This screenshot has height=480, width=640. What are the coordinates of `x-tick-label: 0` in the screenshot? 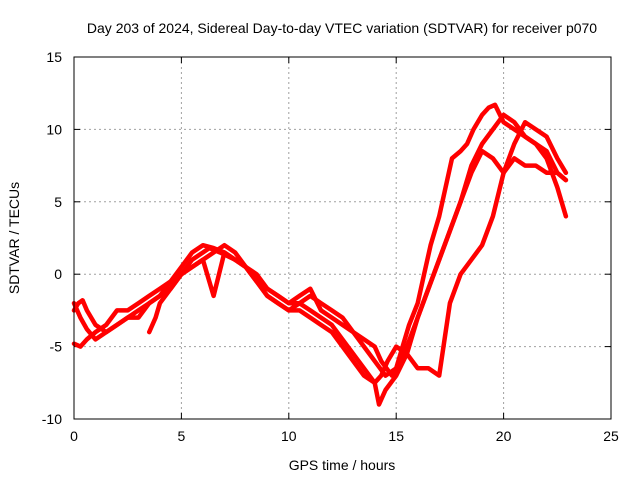 It's located at (74, 436).